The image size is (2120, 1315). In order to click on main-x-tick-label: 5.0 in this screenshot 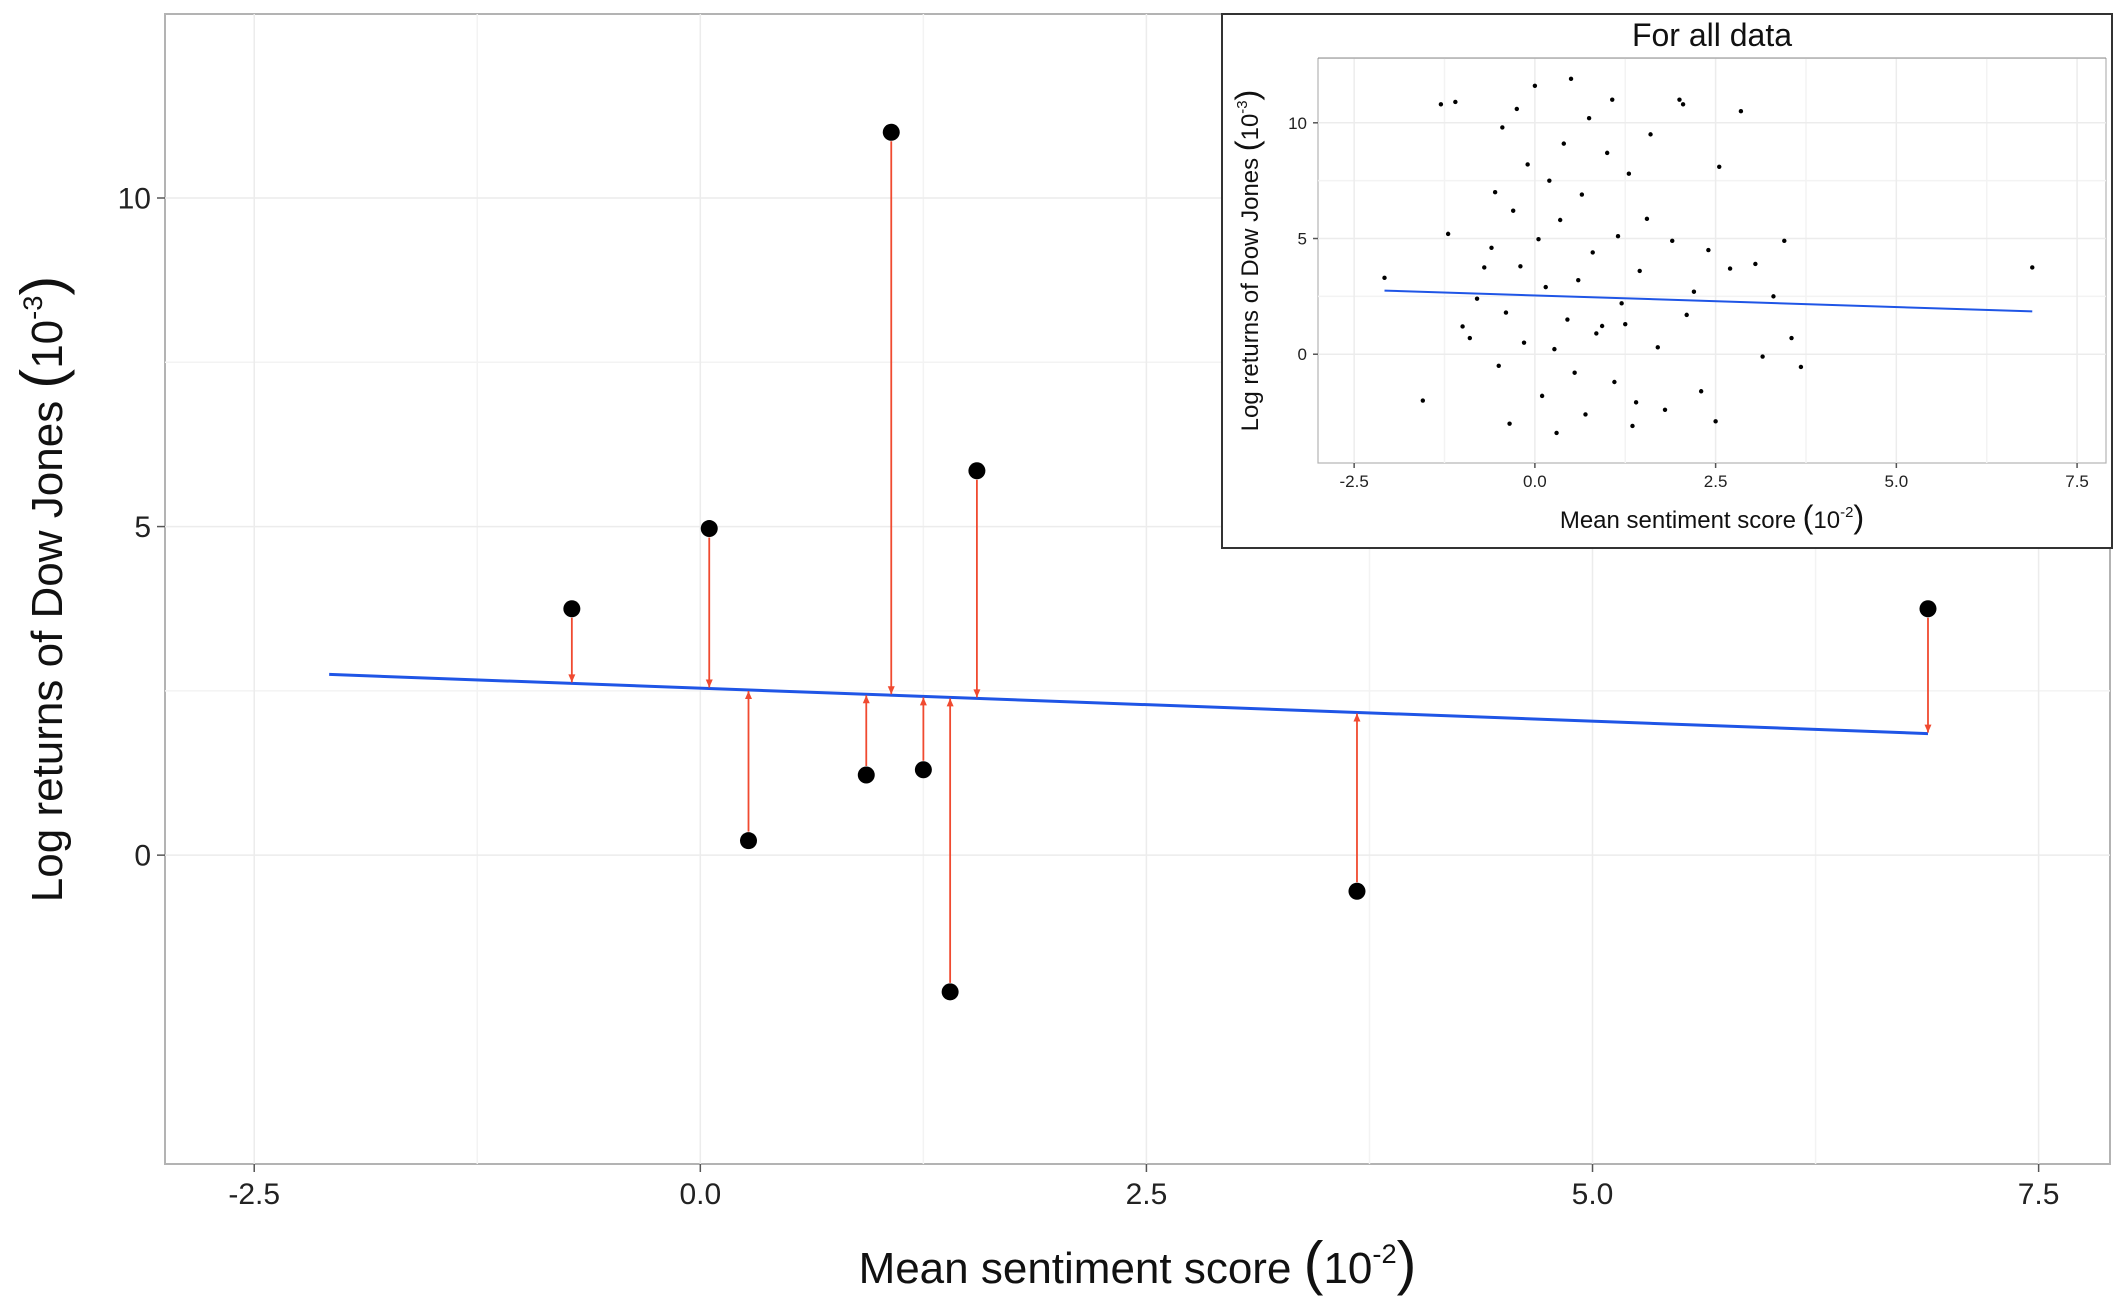, I will do `click(1593, 1194)`.